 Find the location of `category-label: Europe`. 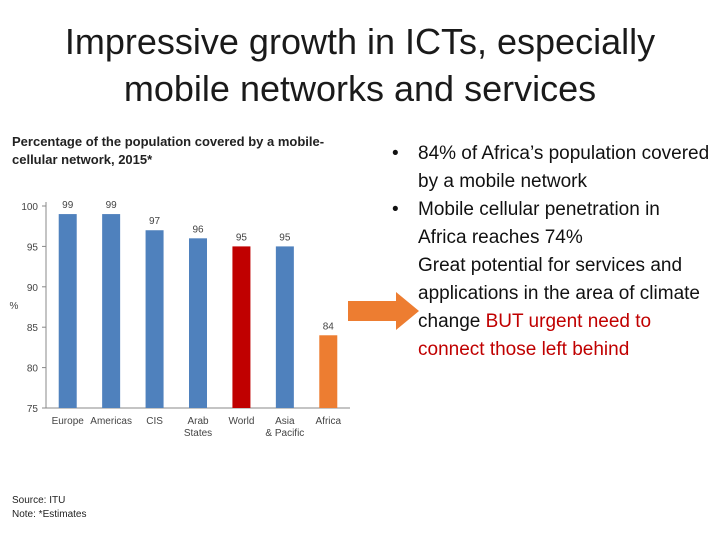

category-label: Europe is located at coordinates (68, 421).